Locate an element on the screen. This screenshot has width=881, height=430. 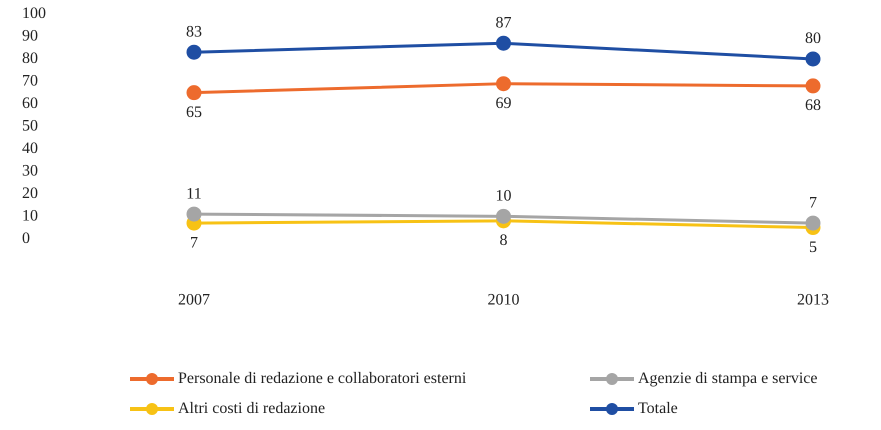
y-tick-label: 80 is located at coordinates (30, 59).